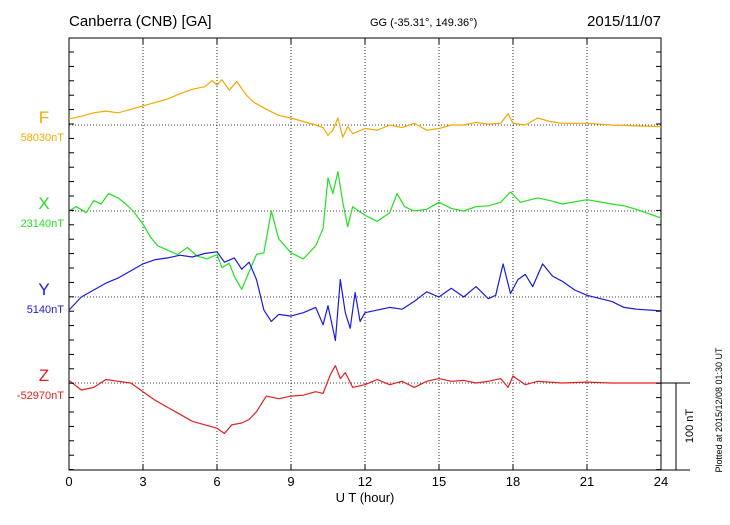 Image resolution: width=730 pixels, height=525 pixels. Describe the element at coordinates (513, 481) in the screenshot. I see `x-tick-label: 18` at that location.